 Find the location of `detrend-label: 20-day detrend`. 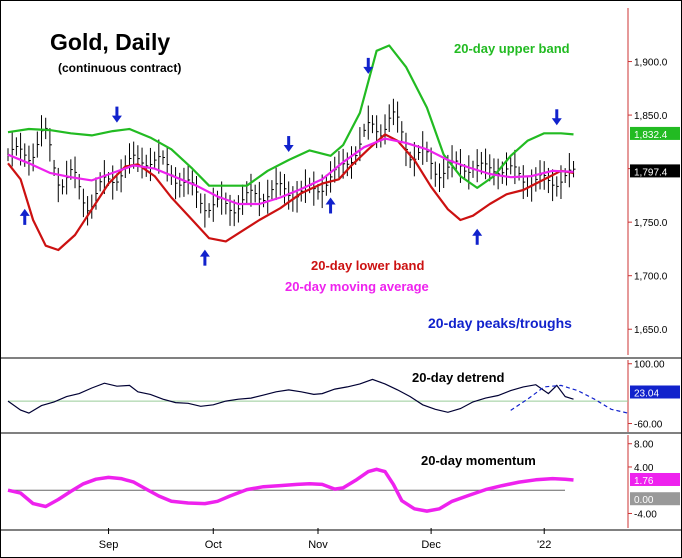

detrend-label: 20-day detrend is located at coordinates (458, 377).